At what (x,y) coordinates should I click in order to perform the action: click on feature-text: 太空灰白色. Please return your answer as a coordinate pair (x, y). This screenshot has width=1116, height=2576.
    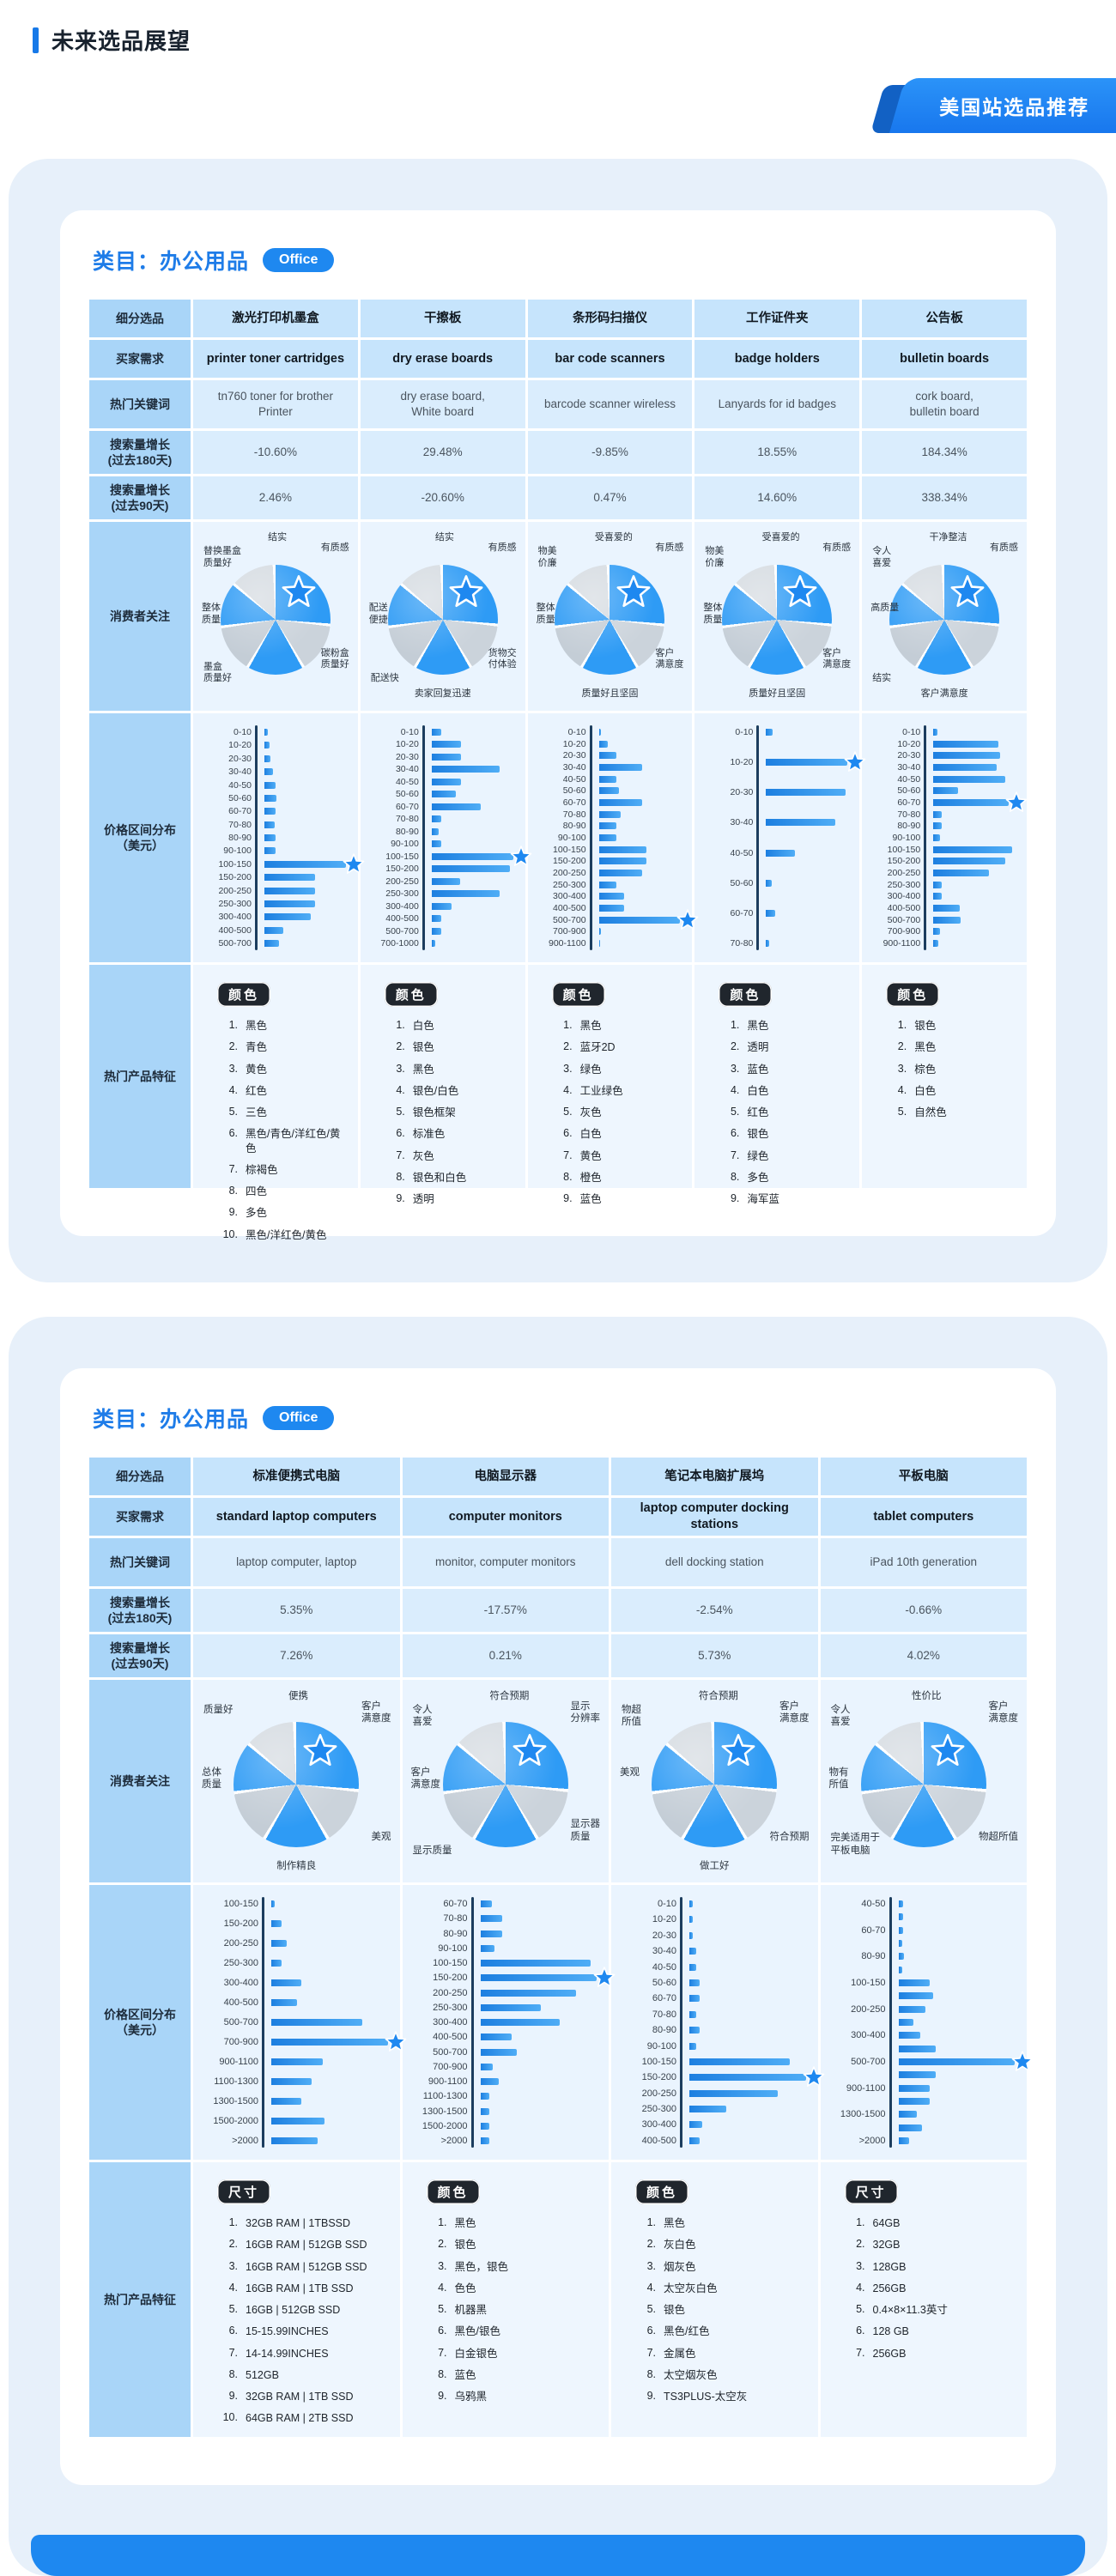
    Looking at the image, I should click on (691, 2288).